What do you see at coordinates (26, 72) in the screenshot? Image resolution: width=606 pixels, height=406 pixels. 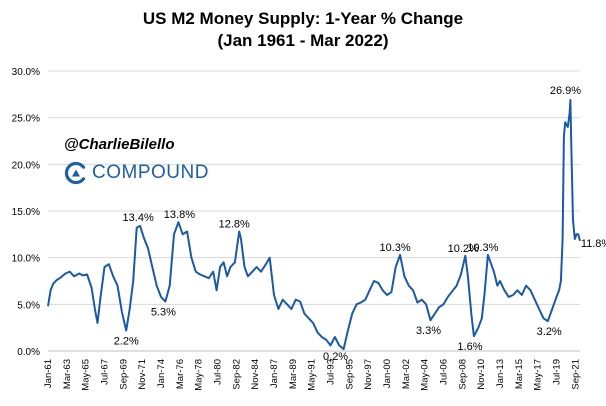 I see `y-tick-label: 30.0%` at bounding box center [26, 72].